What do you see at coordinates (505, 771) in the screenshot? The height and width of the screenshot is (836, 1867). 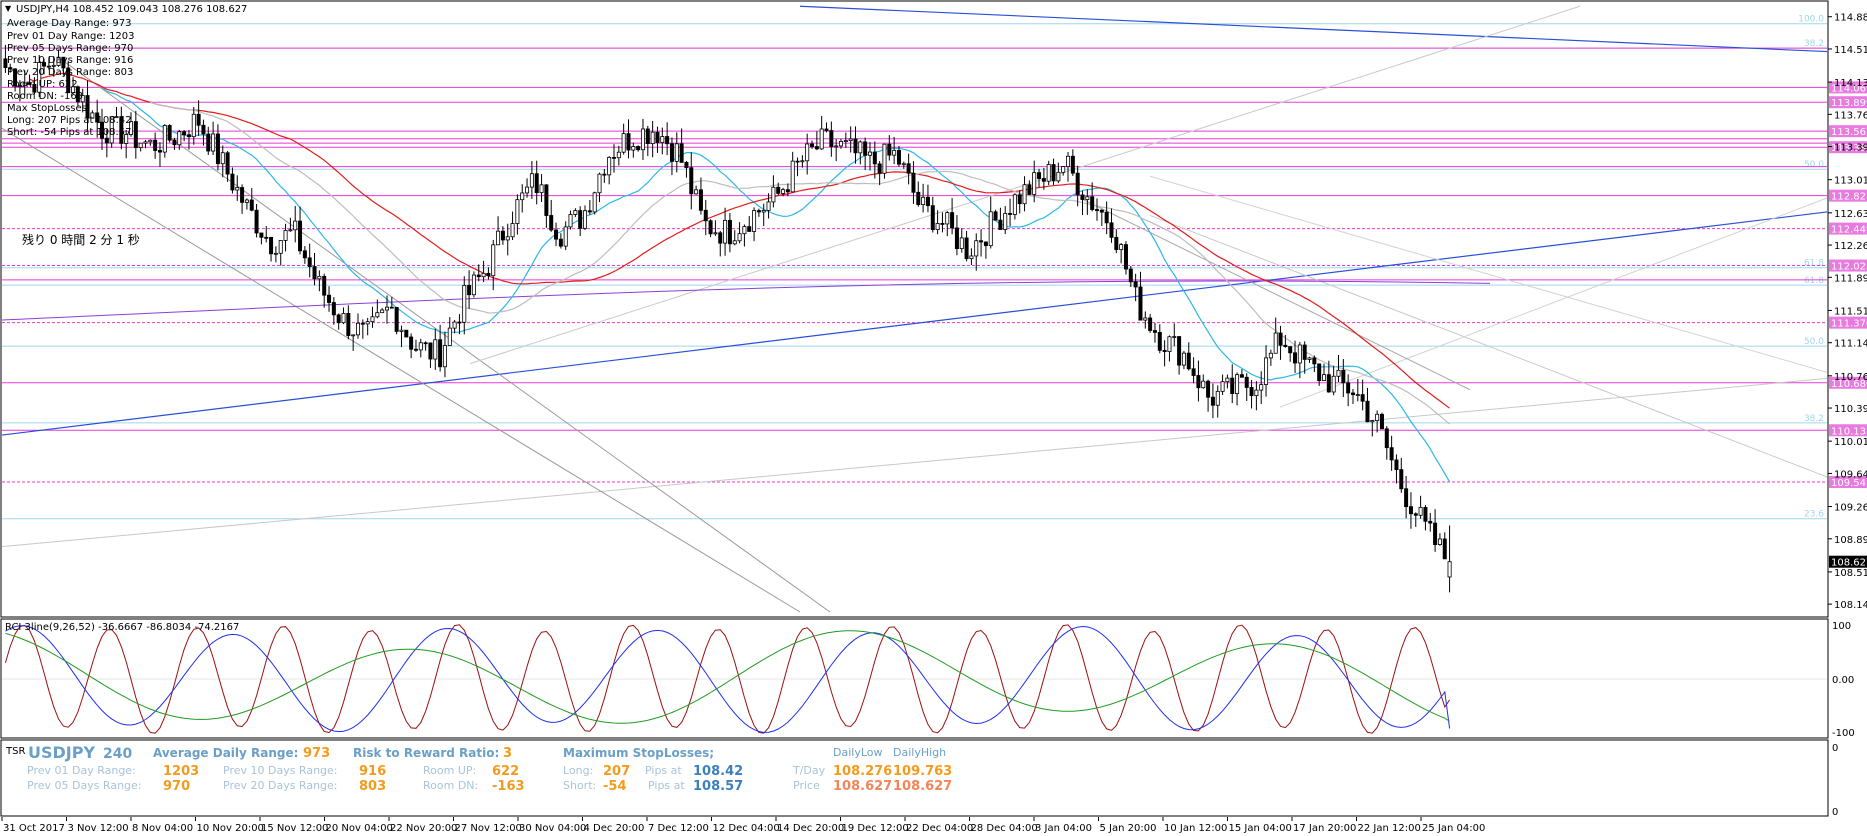 I see `tsr-room-up-value: 622` at bounding box center [505, 771].